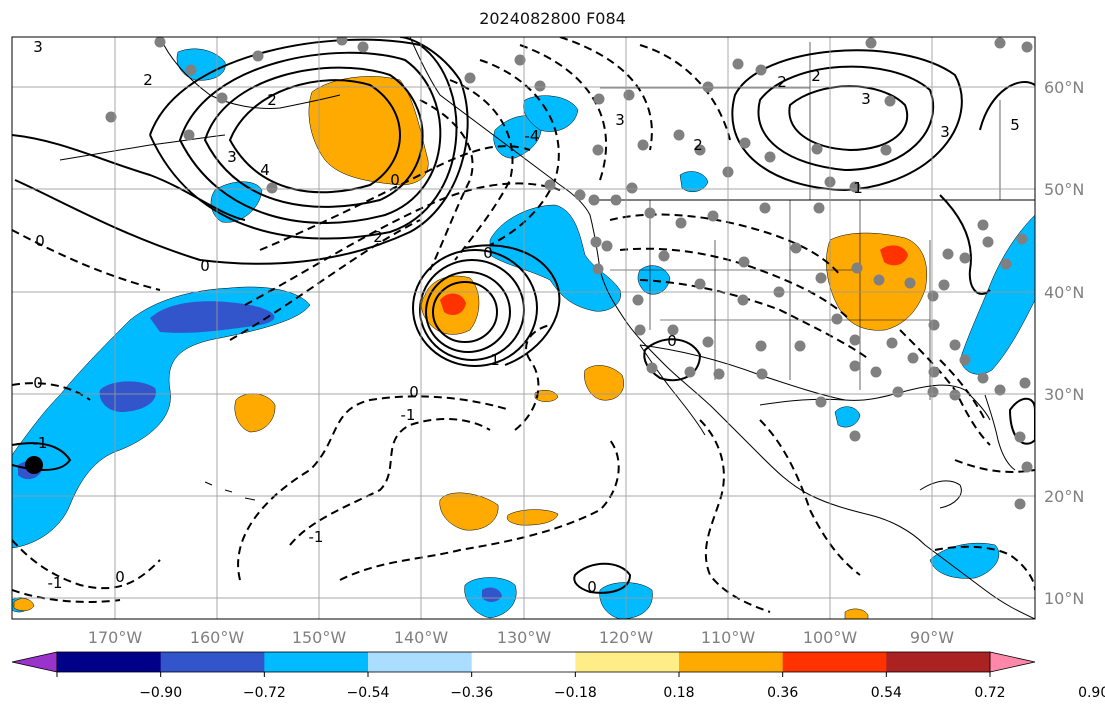 The height and width of the screenshot is (712, 1105). What do you see at coordinates (115, 637) in the screenshot?
I see `lon-label: 170°W` at bounding box center [115, 637].